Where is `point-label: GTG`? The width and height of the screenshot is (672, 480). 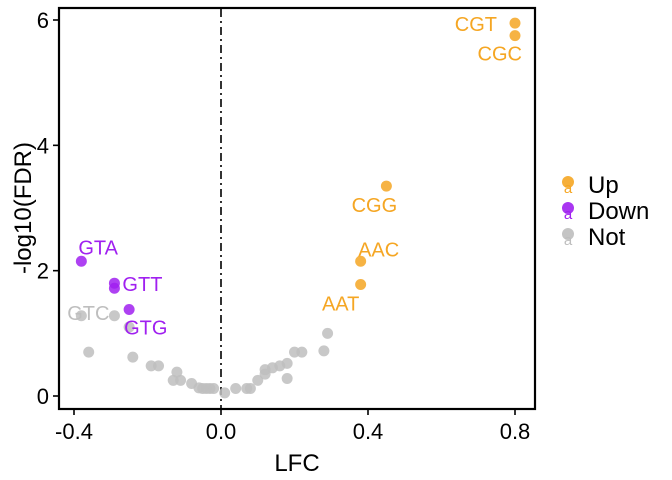
point-label: GTG is located at coordinates (145, 329).